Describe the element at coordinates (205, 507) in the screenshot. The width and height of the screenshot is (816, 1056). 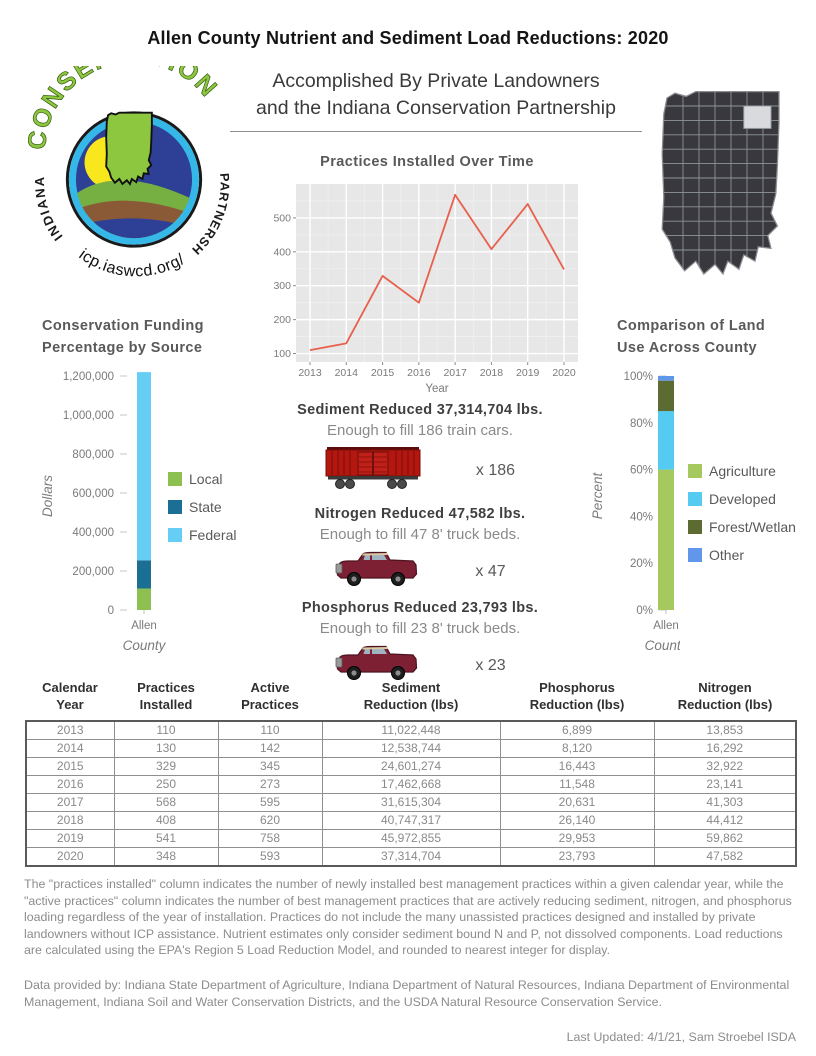
I see `legend-label: State` at that location.